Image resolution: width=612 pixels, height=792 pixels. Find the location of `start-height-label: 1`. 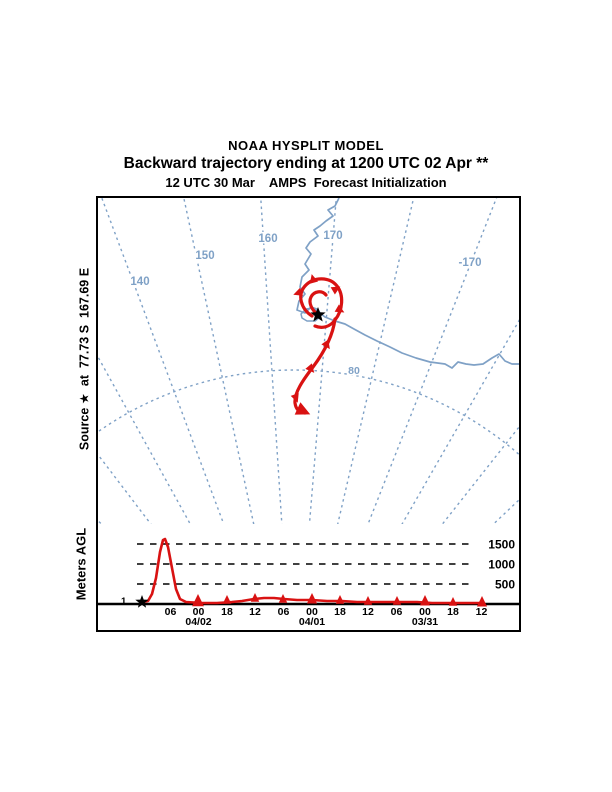

start-height-label: 1 is located at coordinates (124, 601).